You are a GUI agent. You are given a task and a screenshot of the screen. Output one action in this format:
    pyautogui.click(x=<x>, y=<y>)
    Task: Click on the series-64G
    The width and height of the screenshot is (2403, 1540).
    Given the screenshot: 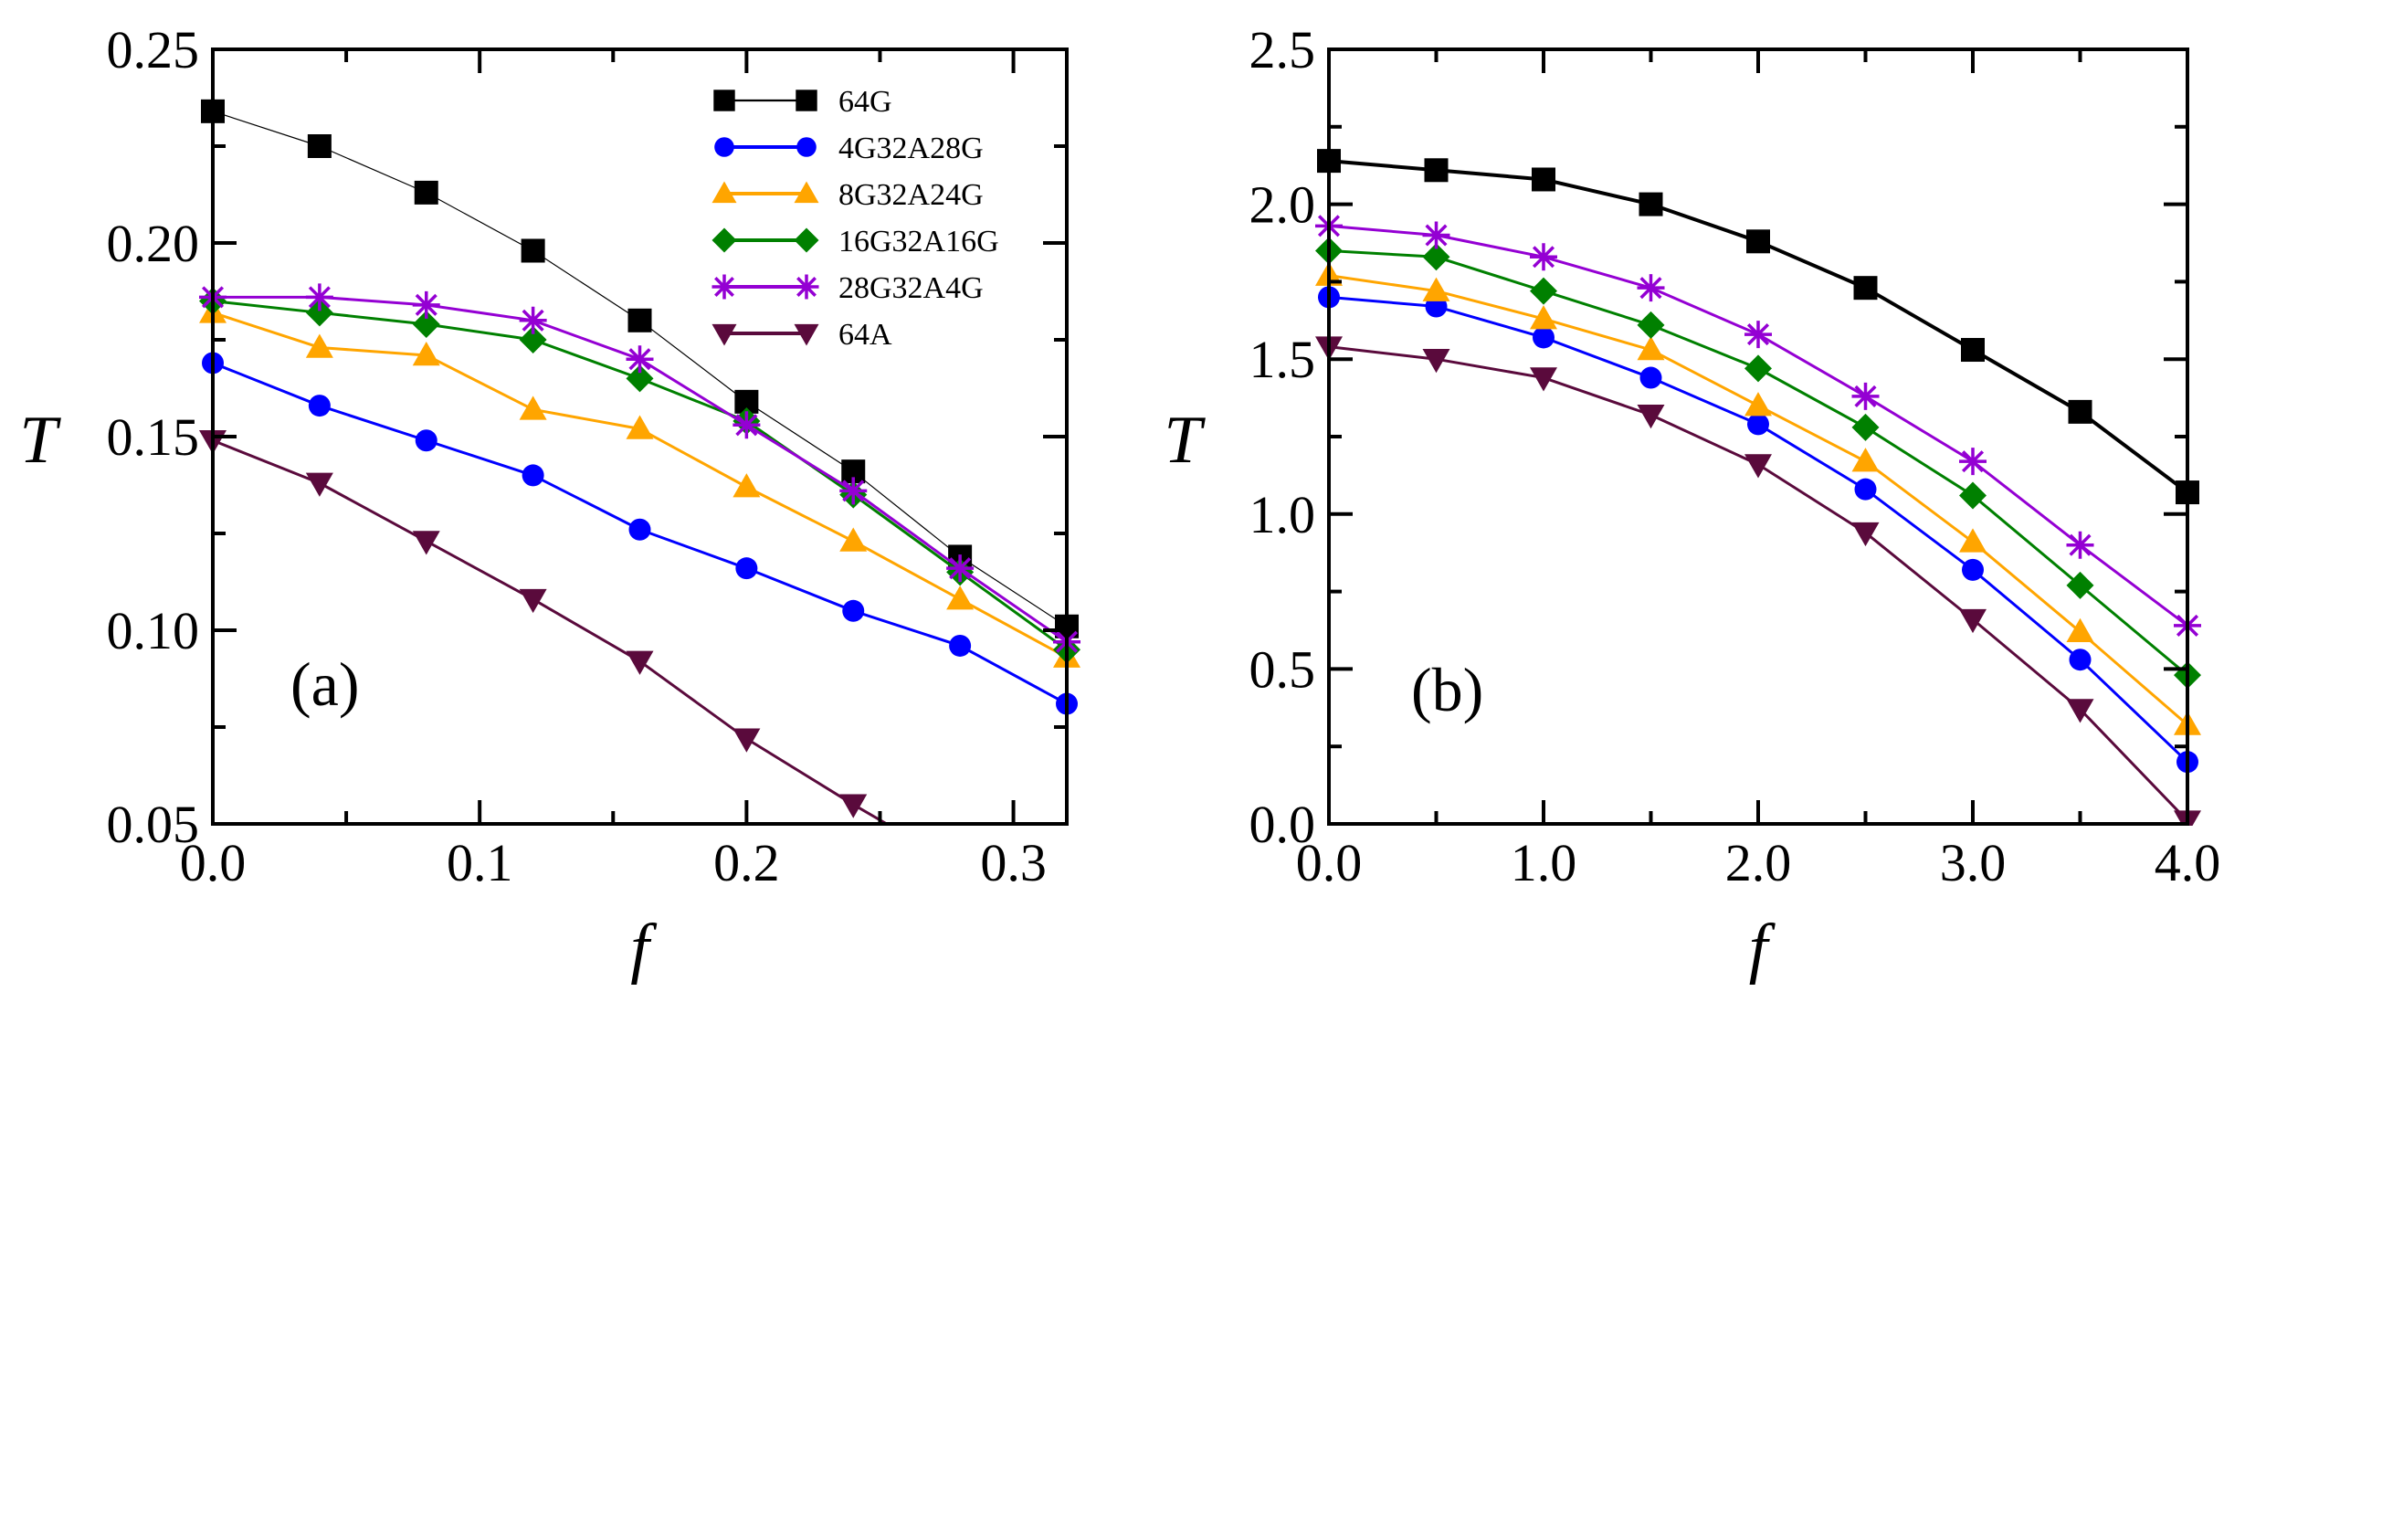 What is the action you would take?
    pyautogui.click(x=640, y=368)
    